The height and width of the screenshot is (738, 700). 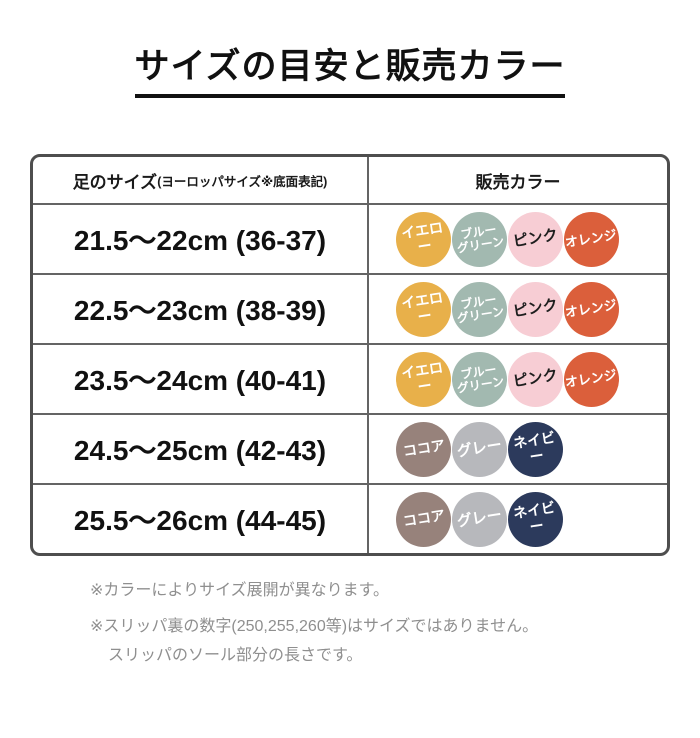 I want to click on page-header: サイズの目安と販売カラー, so click(x=350, y=68).